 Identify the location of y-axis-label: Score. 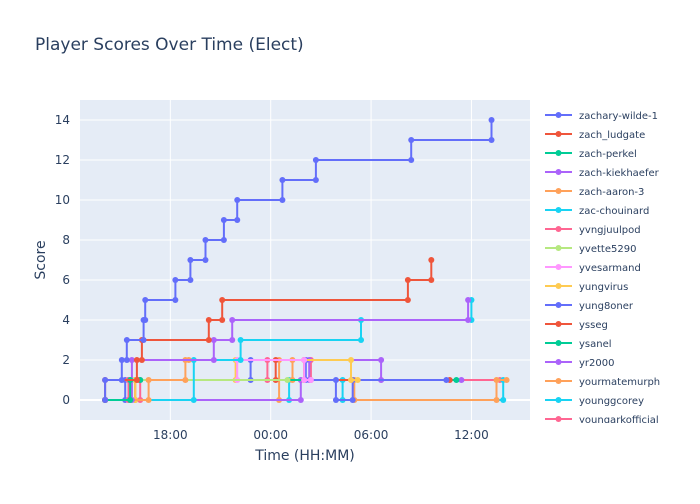
(41, 259).